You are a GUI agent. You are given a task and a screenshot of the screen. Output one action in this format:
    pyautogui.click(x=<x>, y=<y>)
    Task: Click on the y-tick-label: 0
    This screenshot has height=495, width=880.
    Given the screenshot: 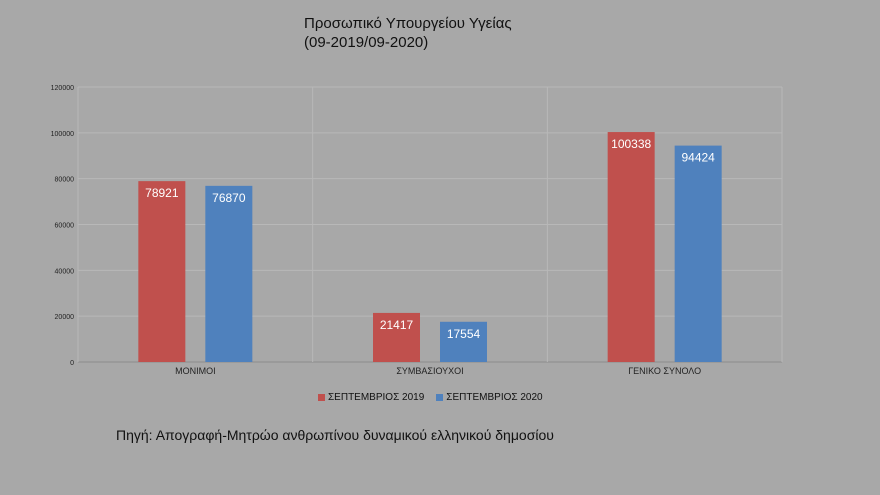 What is the action you would take?
    pyautogui.click(x=72, y=363)
    